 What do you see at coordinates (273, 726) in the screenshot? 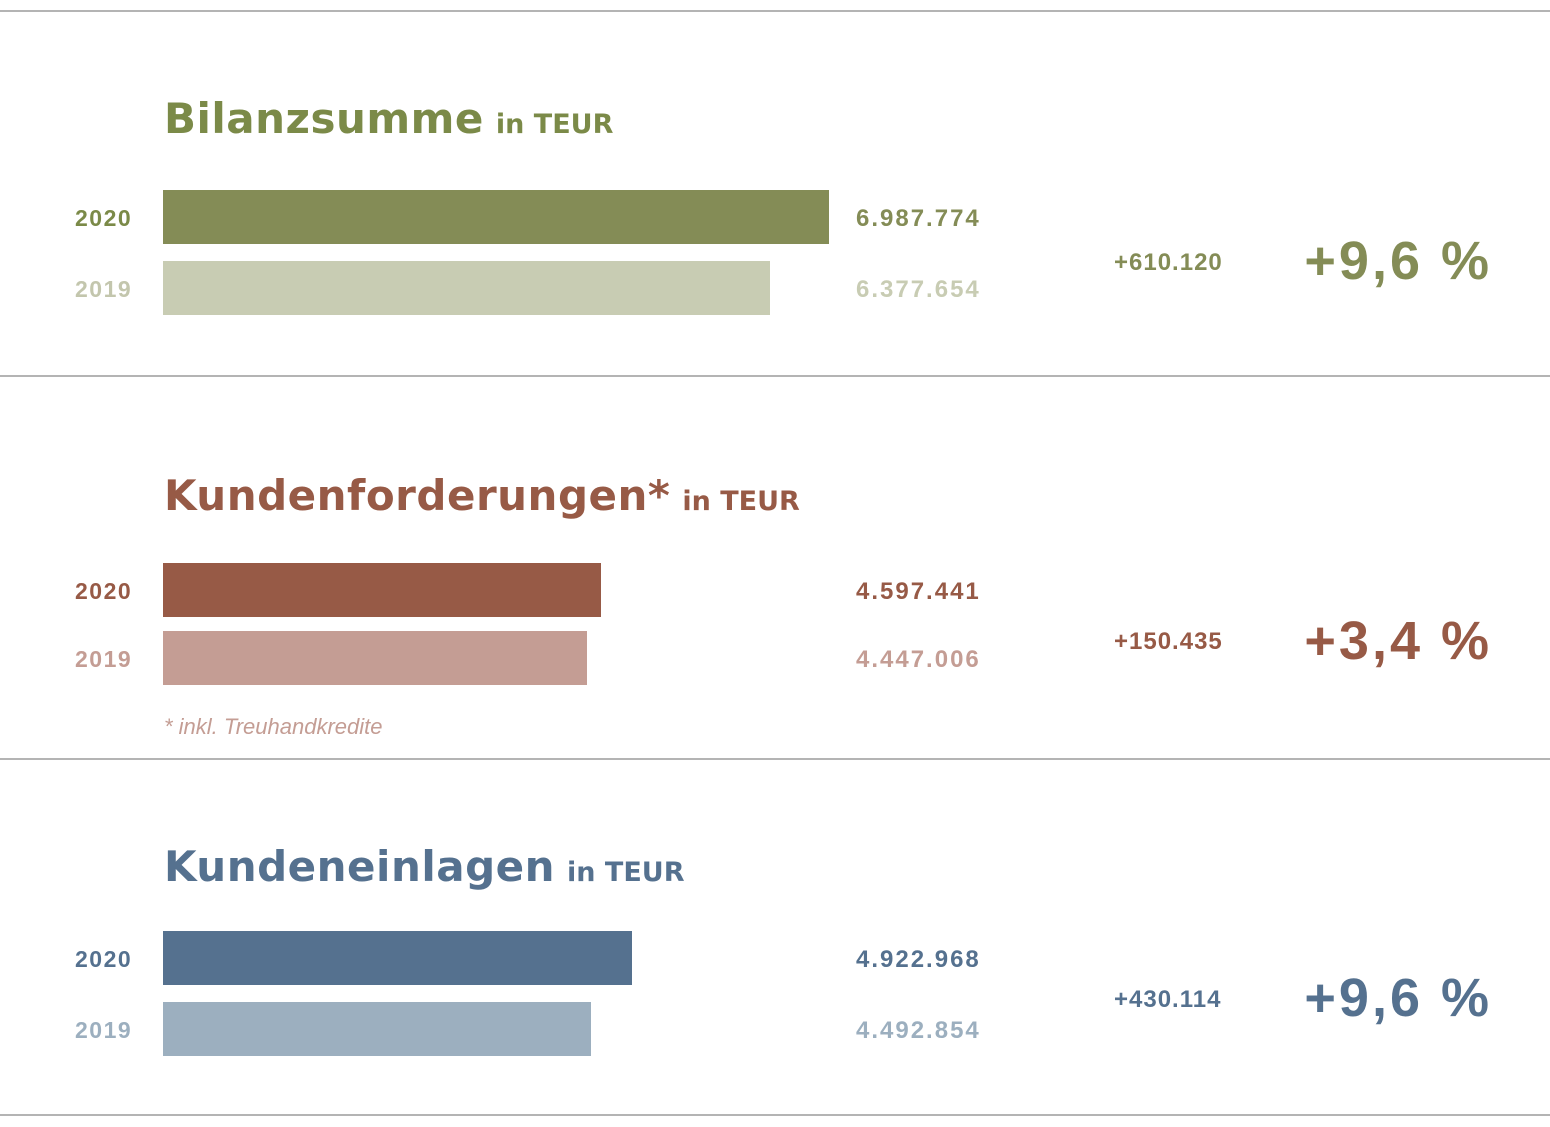
I see `footnote: * inkl. Treuhandkredite` at bounding box center [273, 726].